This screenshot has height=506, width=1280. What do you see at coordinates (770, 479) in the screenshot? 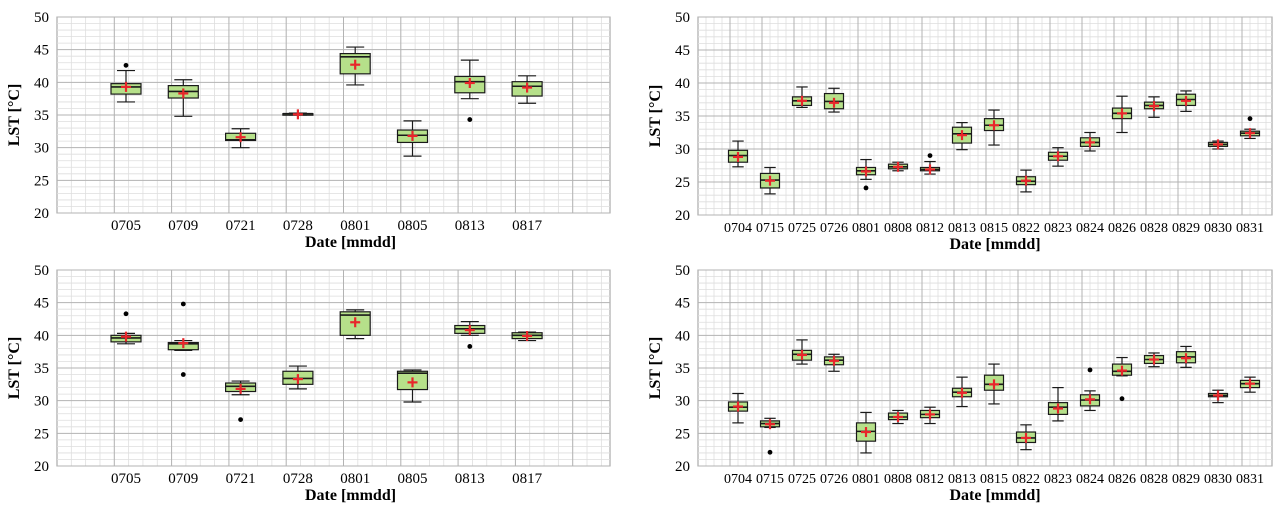
I see `x-tick-label: 0715` at bounding box center [770, 479].